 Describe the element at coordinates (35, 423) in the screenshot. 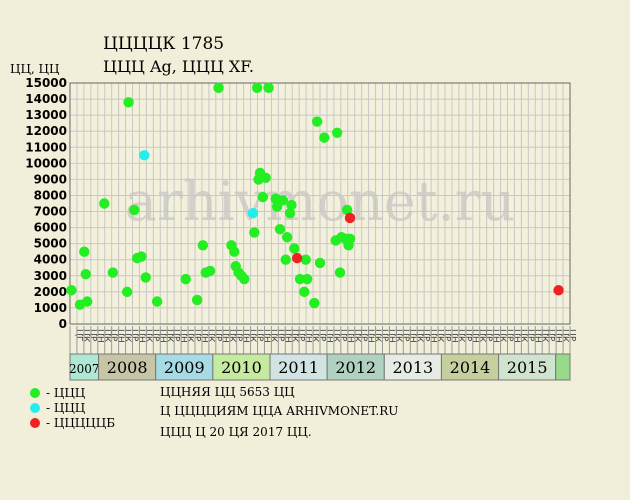

I see `legend-dot-red` at that location.